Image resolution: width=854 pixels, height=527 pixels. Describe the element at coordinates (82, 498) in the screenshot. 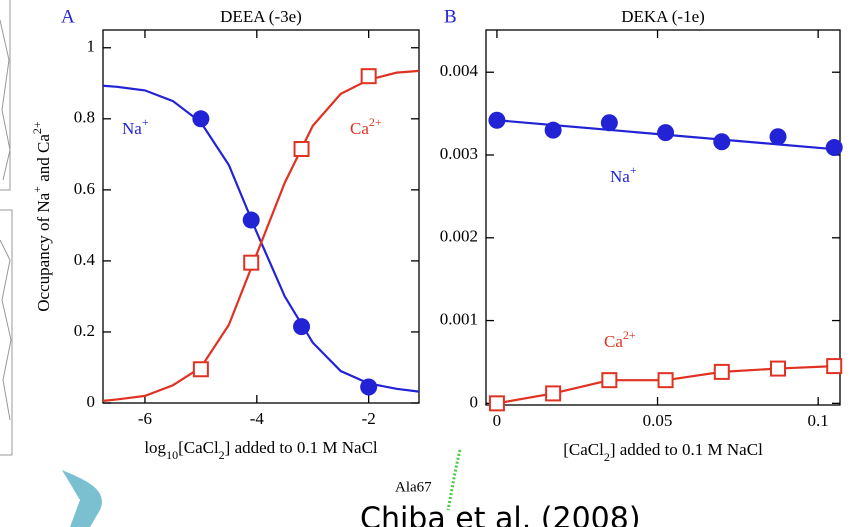

I see `structure-helix` at that location.